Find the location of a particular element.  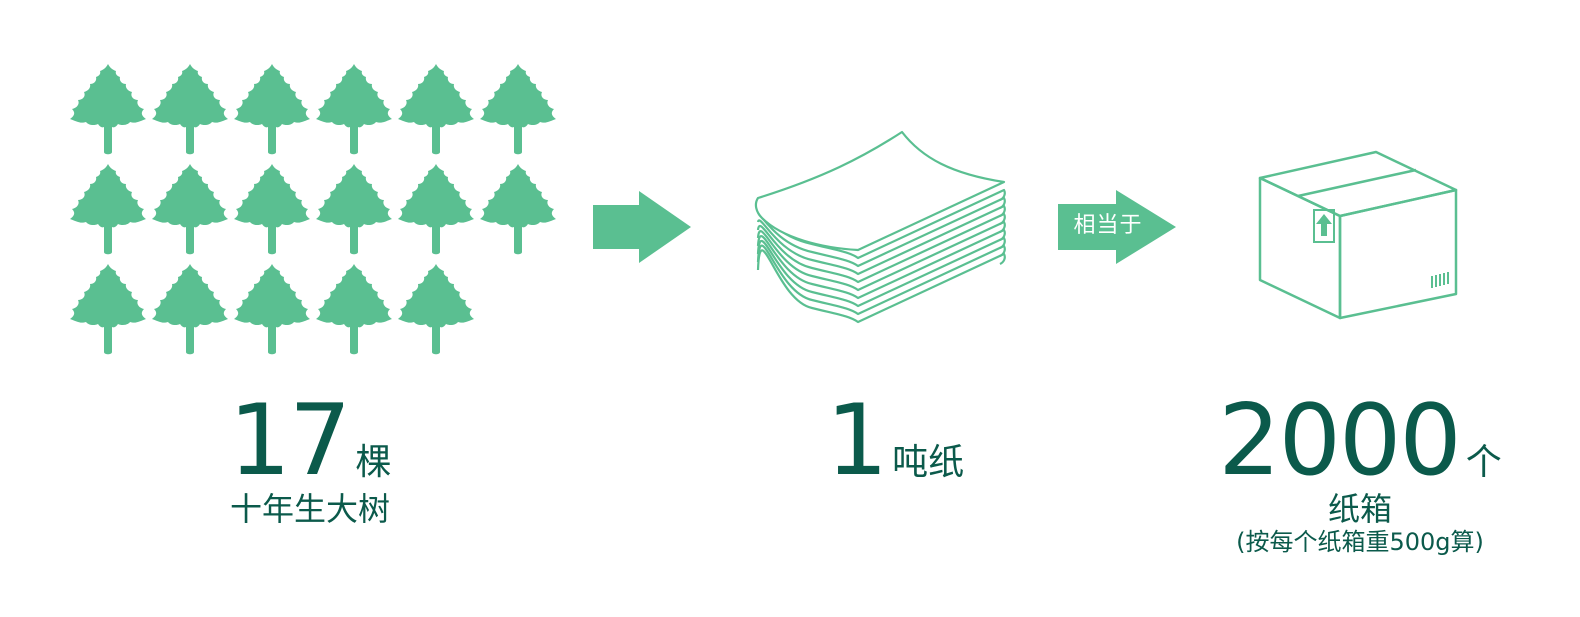

box-caption: 纸箱 is located at coordinates (1359, 509).